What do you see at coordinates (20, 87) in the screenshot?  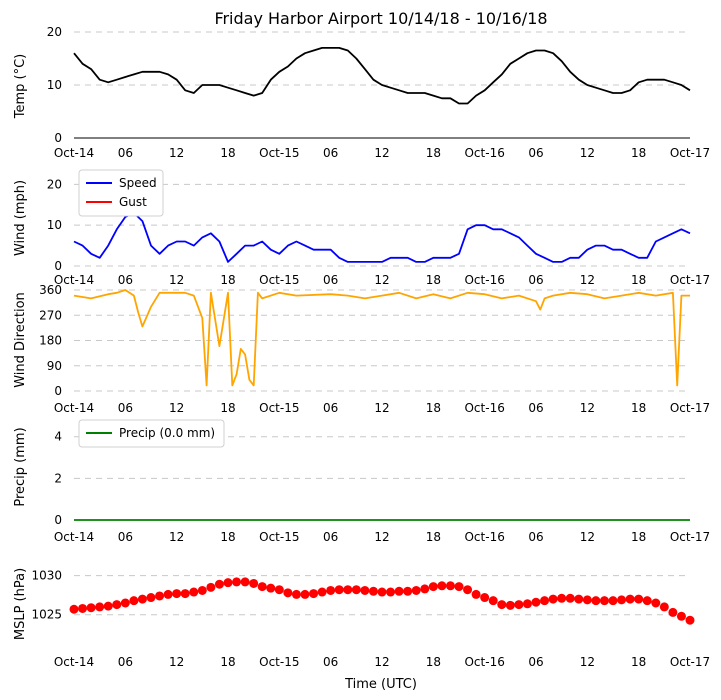 I see `y-axis-label: Temp (°C)` at bounding box center [20, 87].